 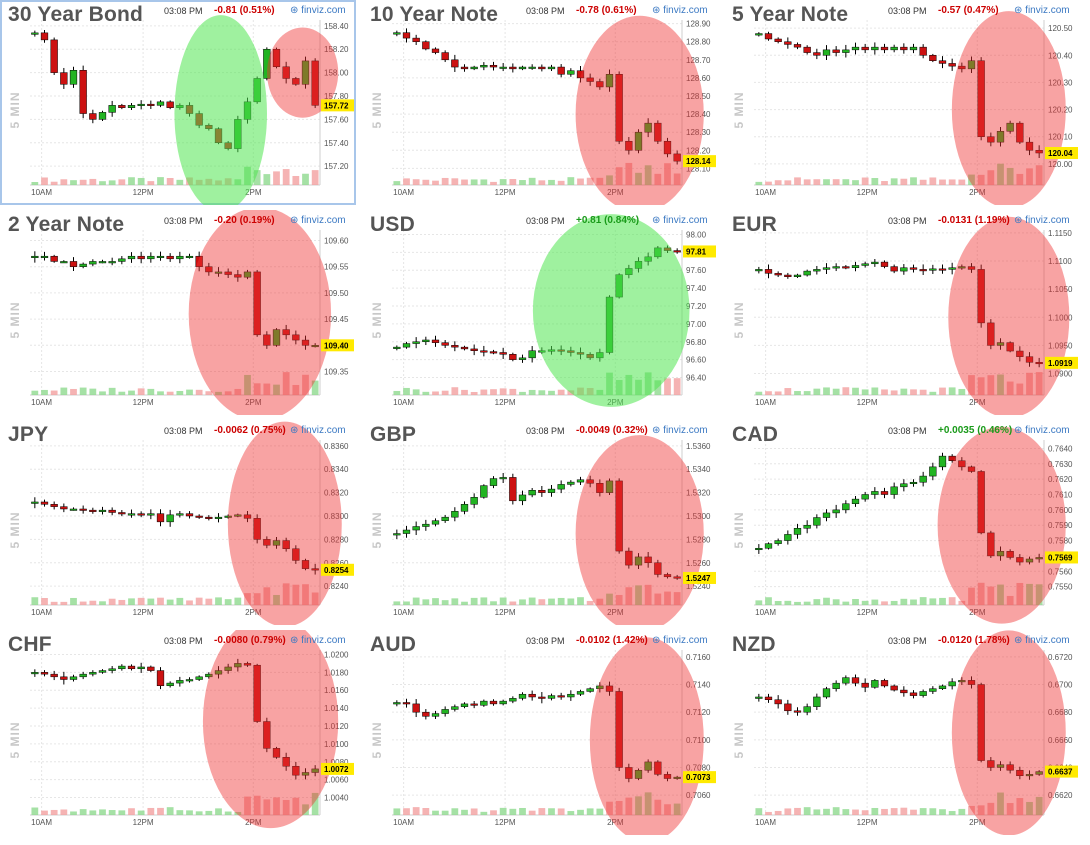 What do you see at coordinates (1060, 510) in the screenshot?
I see `y-tick-label: 0.7600` at bounding box center [1060, 510].